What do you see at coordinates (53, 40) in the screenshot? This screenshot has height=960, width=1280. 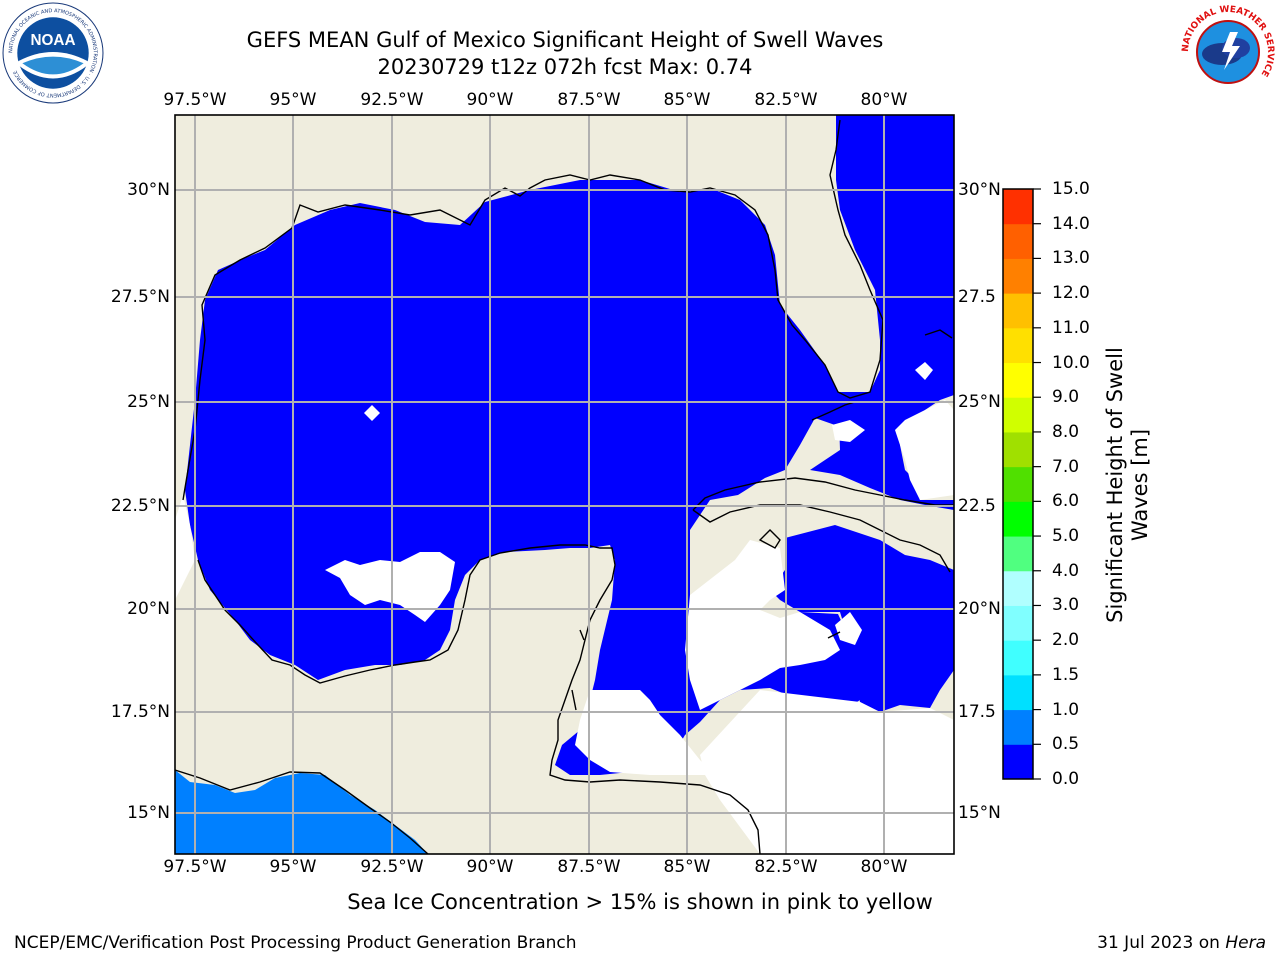 I see `noaa-logo-text: NOAA` at bounding box center [53, 40].